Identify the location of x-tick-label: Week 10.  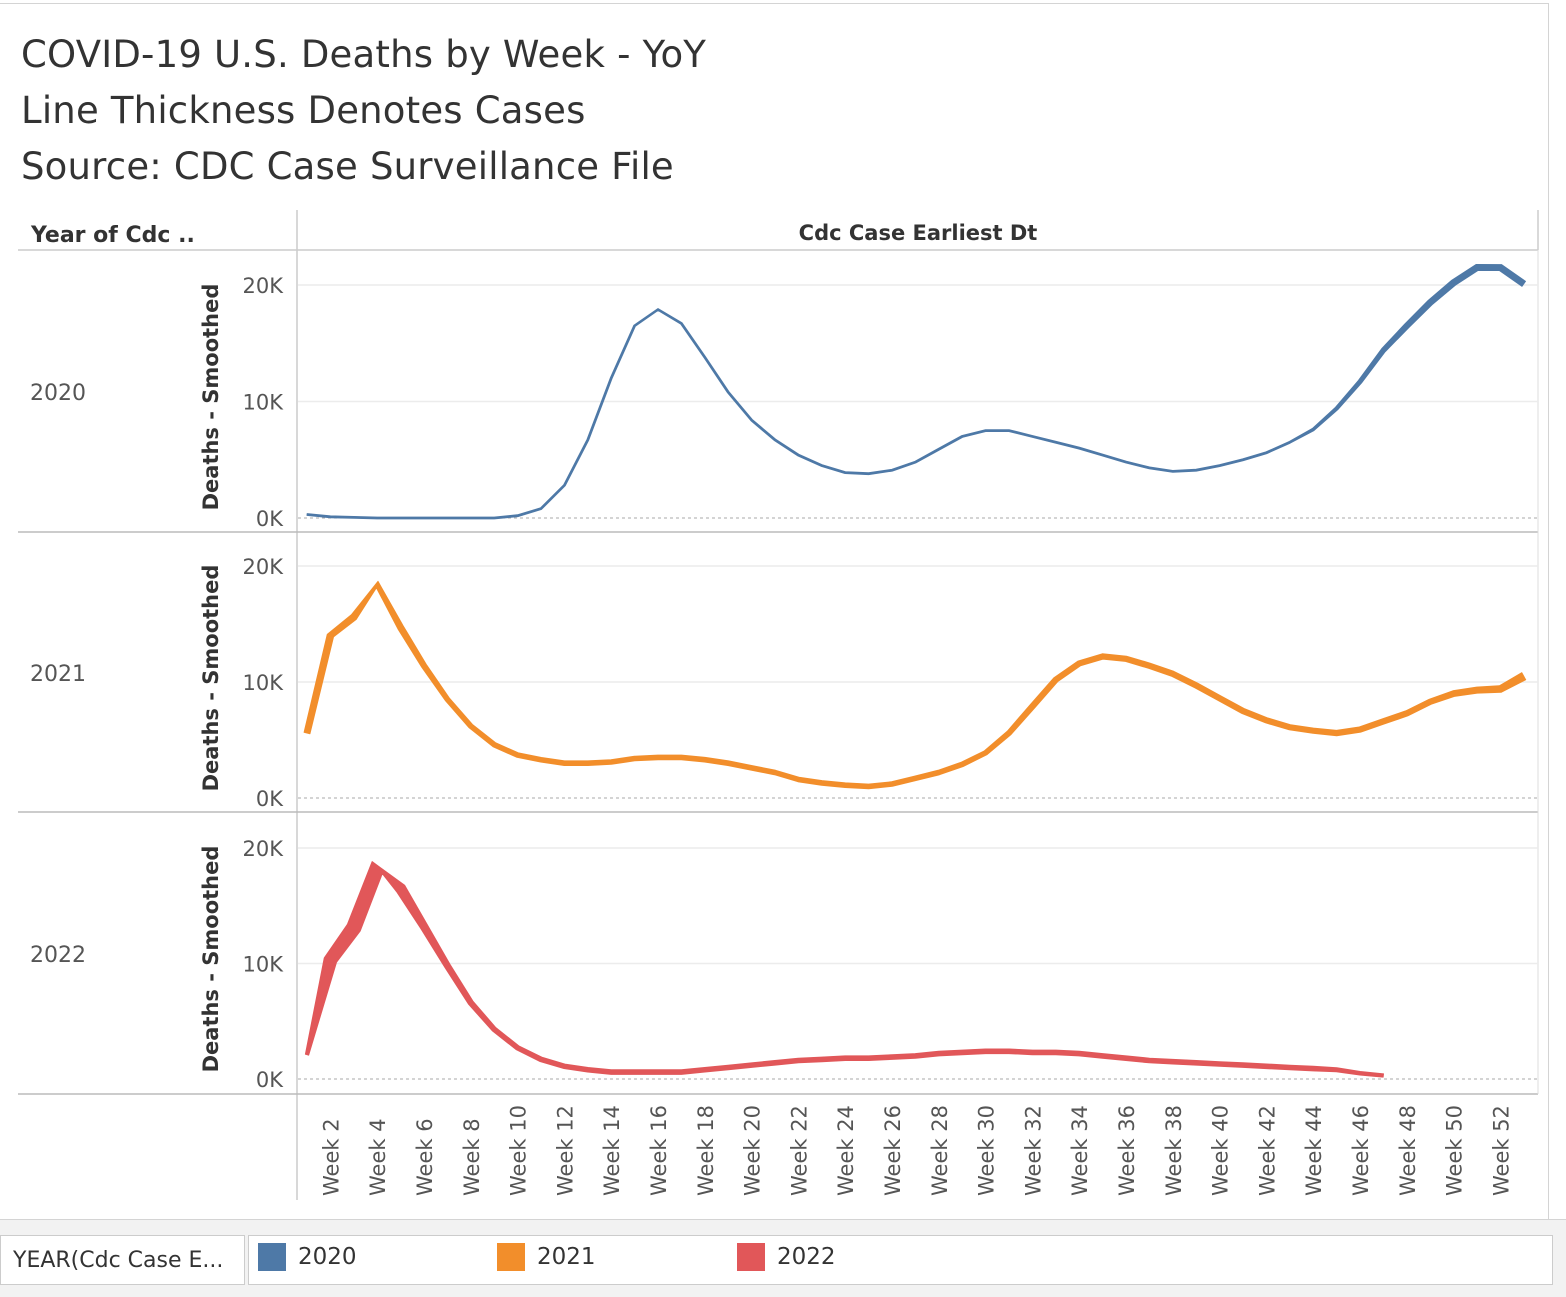
(519, 1150).